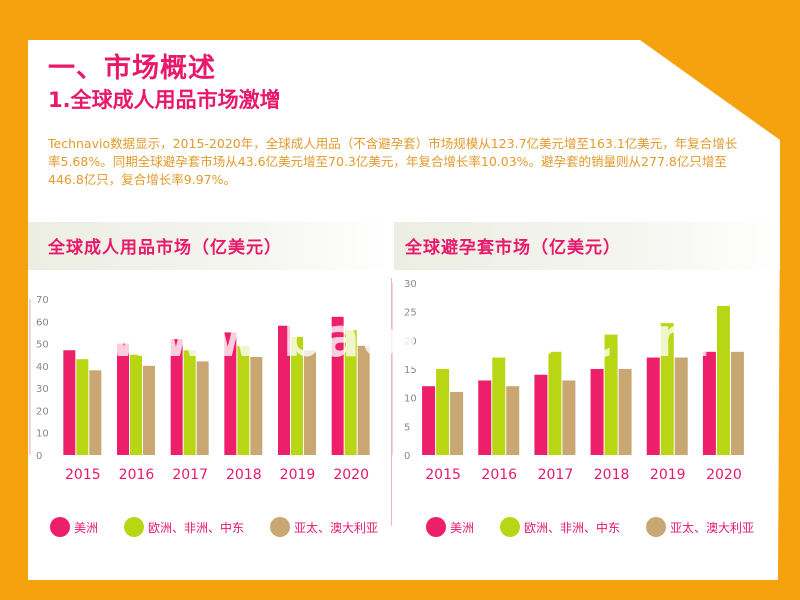 The image size is (800, 600). Describe the element at coordinates (612, 475) in the screenshot. I see `chart2-x-tick-label: 2018` at that location.